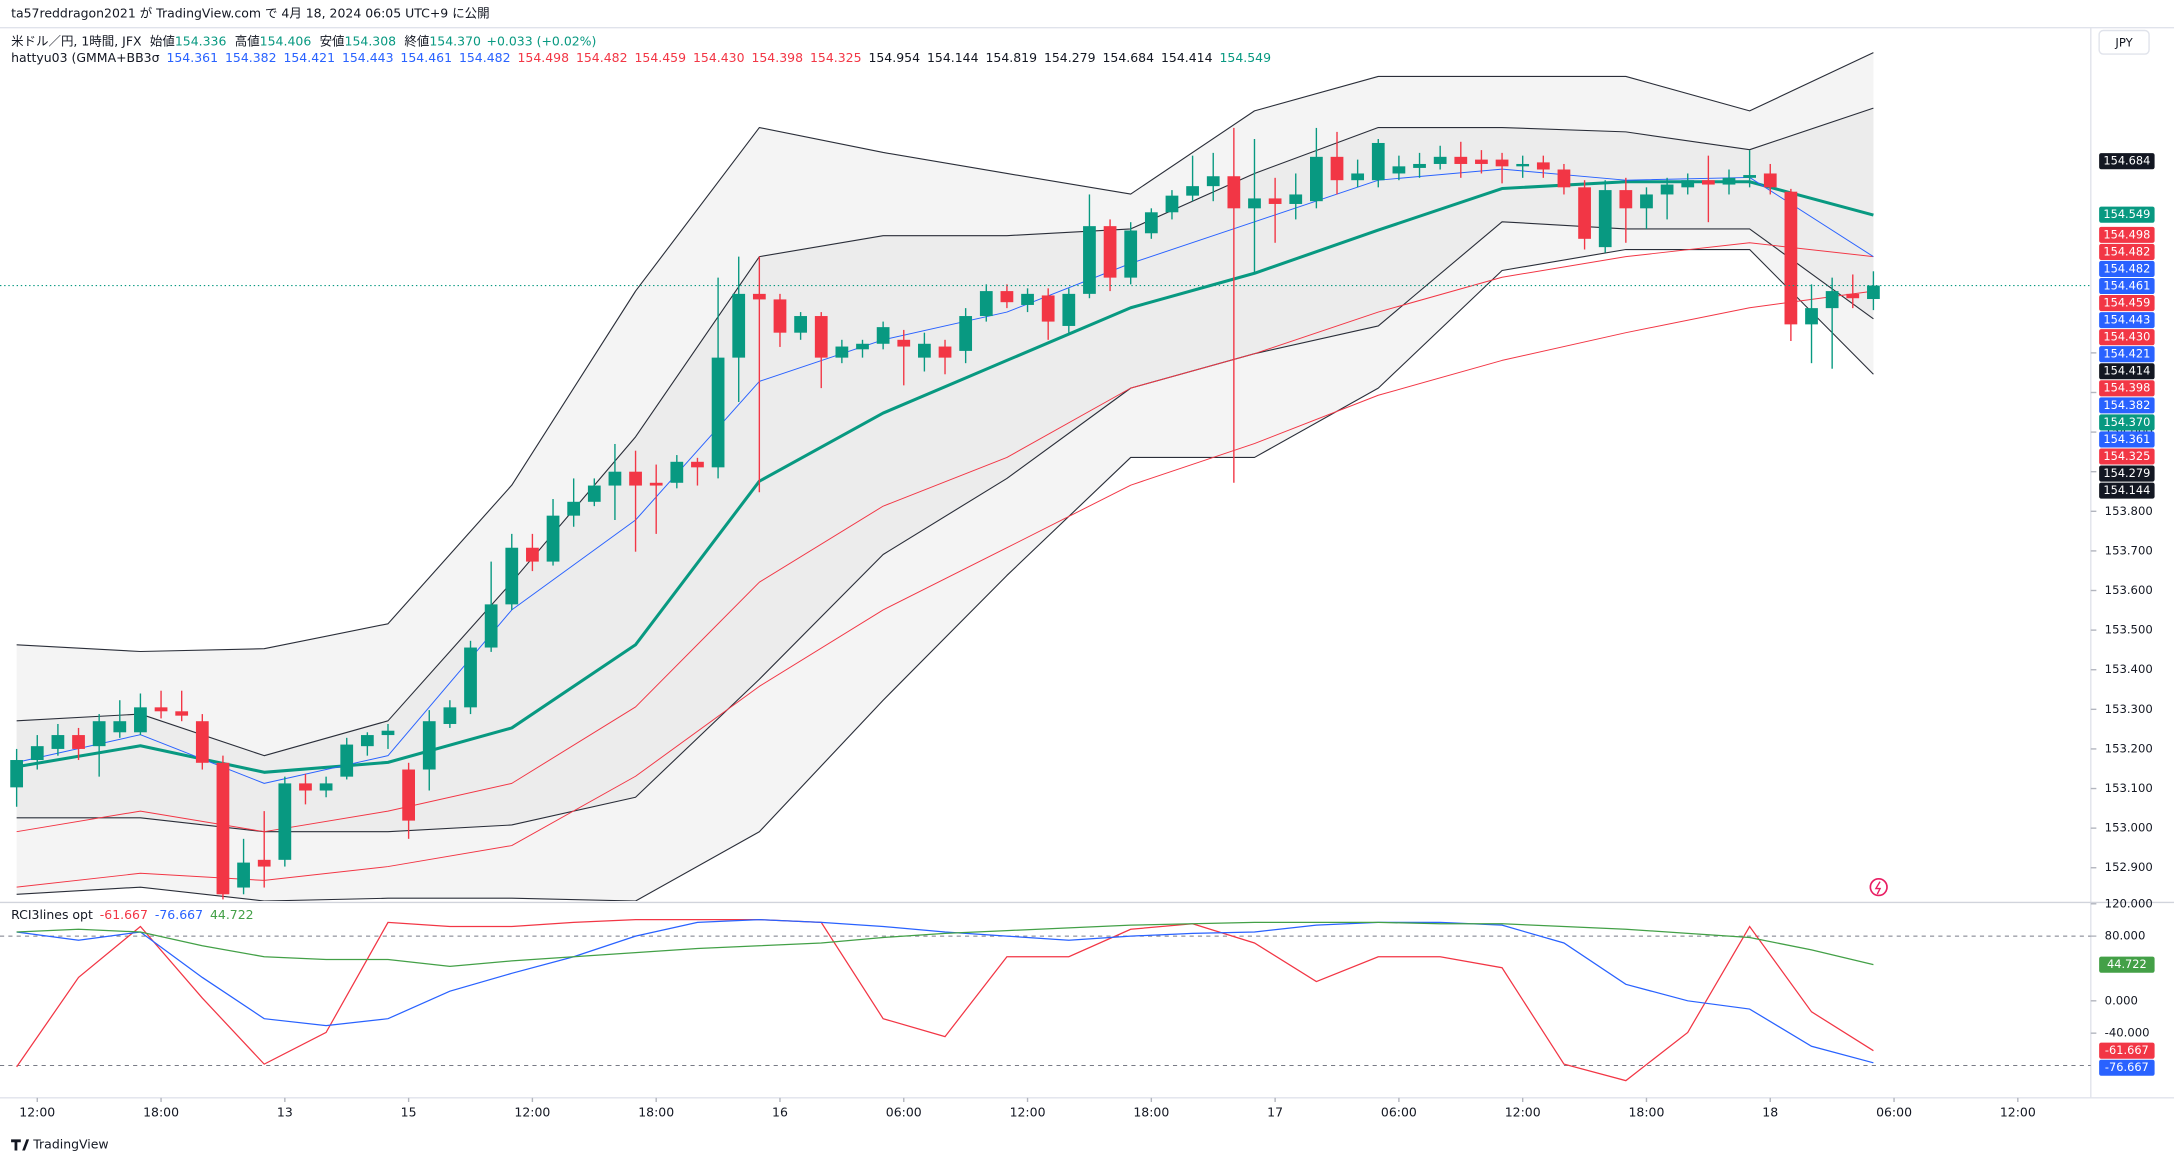 The image size is (2174, 1163). Describe the element at coordinates (780, 1112) in the screenshot. I see `x-tick-label: 16` at that location.